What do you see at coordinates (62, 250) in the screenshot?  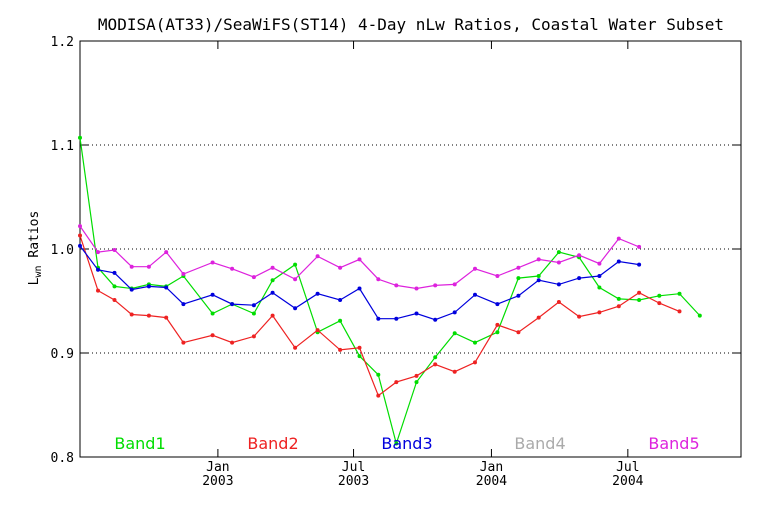 I see `y-tick-label: 1.0` at bounding box center [62, 250].